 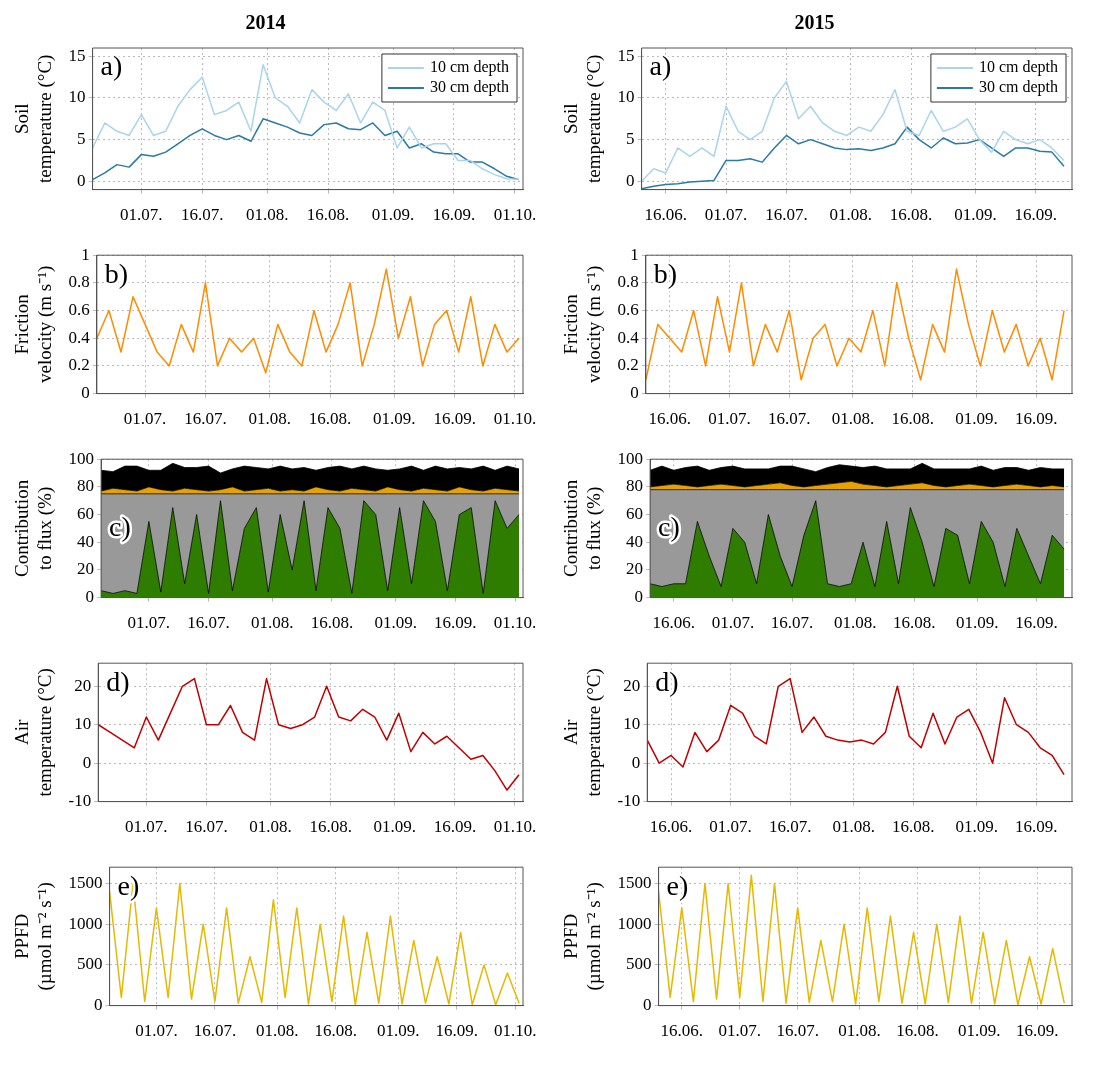 What do you see at coordinates (677, 885) in the screenshot?
I see `annotation: e)` at bounding box center [677, 885].